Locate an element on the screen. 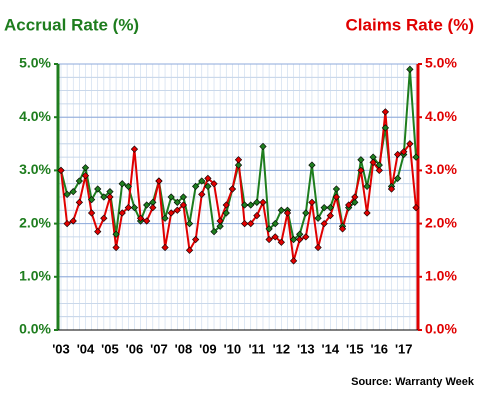 The height and width of the screenshot is (400, 480). x-tick-label: '11 is located at coordinates (256, 348).